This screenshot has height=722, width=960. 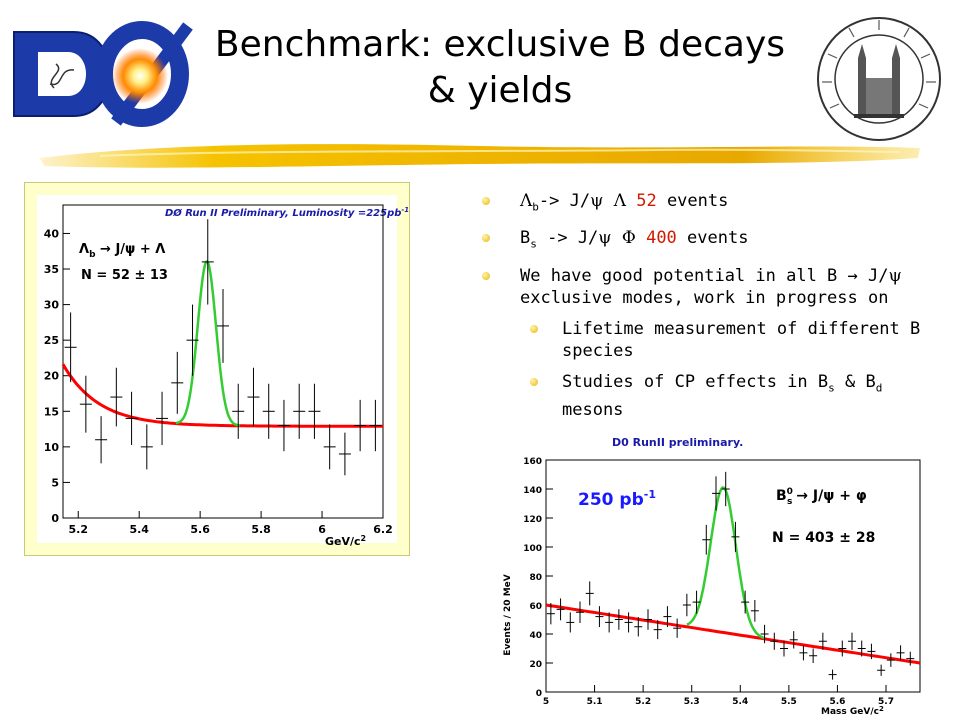 I want to click on decorative-divider, so click(x=480, y=156).